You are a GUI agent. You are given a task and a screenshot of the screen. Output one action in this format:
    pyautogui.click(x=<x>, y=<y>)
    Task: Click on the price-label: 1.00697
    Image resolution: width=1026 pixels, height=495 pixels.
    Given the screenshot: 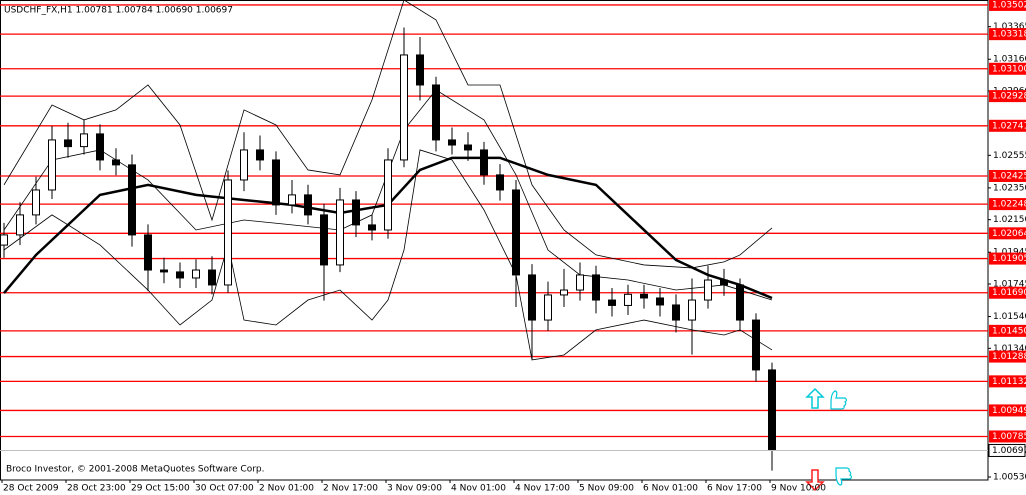 What is the action you would take?
    pyautogui.click(x=1009, y=451)
    